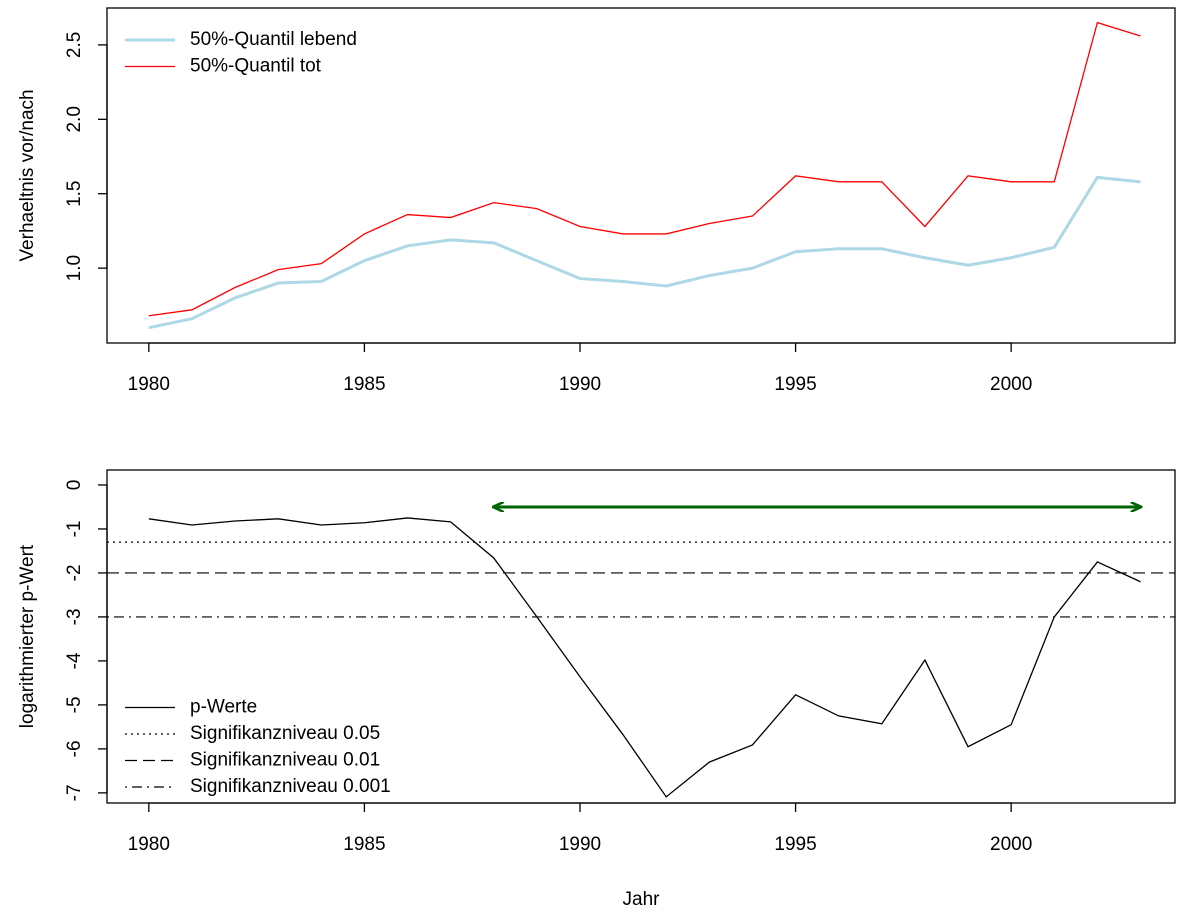  Describe the element at coordinates (74, 528) in the screenshot. I see `y-tick-label: -1` at that location.